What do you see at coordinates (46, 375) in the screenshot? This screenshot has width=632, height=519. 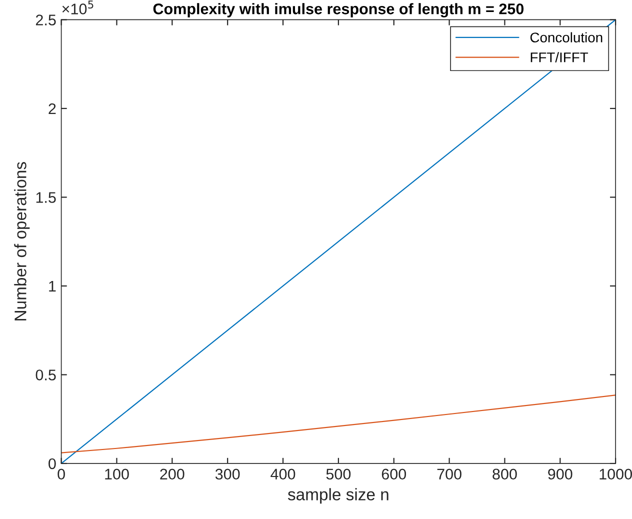 I see `y-tick-label: 0.5` at bounding box center [46, 375].